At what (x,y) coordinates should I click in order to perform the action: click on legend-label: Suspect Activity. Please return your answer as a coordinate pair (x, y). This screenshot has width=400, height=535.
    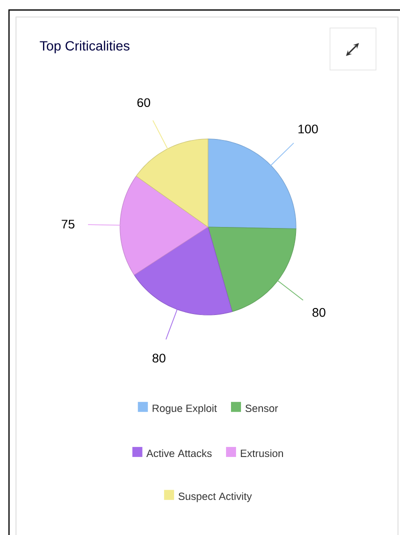
    Looking at the image, I should click on (215, 497).